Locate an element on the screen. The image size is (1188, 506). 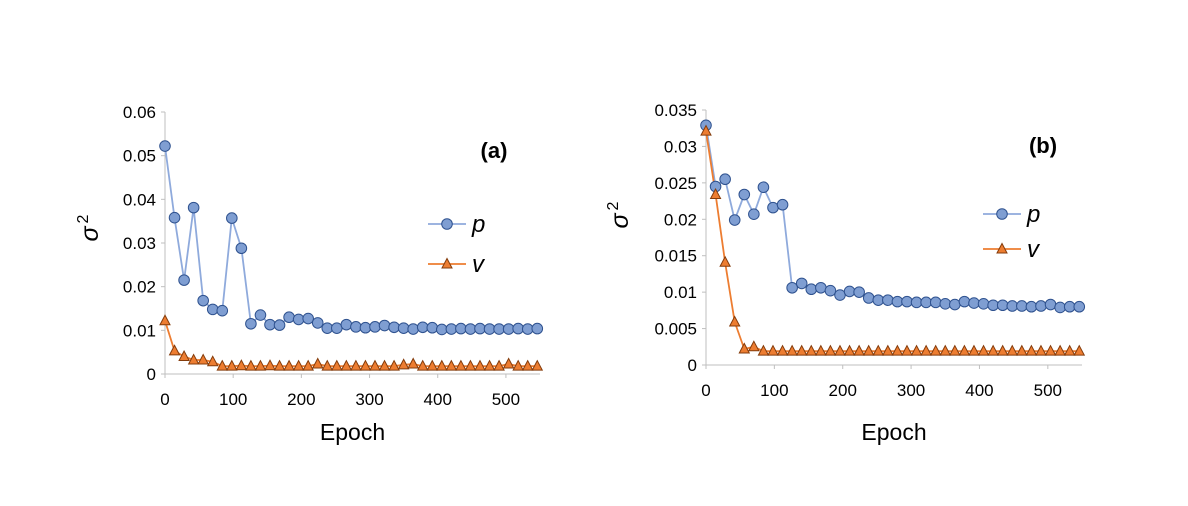
x-tick-label: 0 is located at coordinates (164, 399).